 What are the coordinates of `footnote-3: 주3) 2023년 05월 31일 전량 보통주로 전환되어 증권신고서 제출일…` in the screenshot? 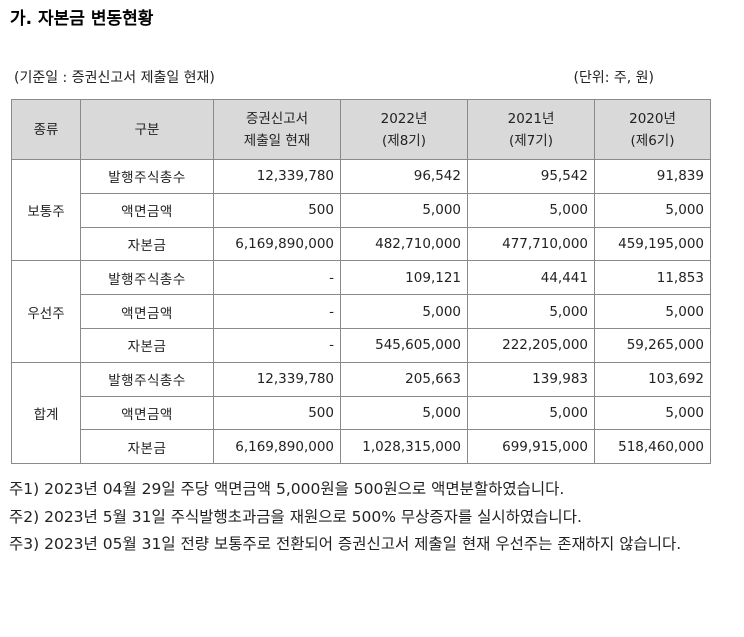 It's located at (345, 544).